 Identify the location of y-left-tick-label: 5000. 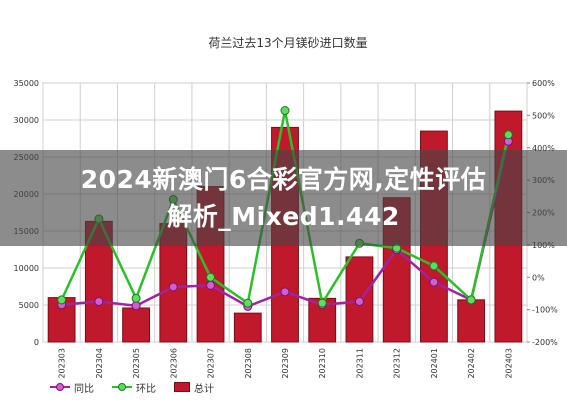
(29, 305).